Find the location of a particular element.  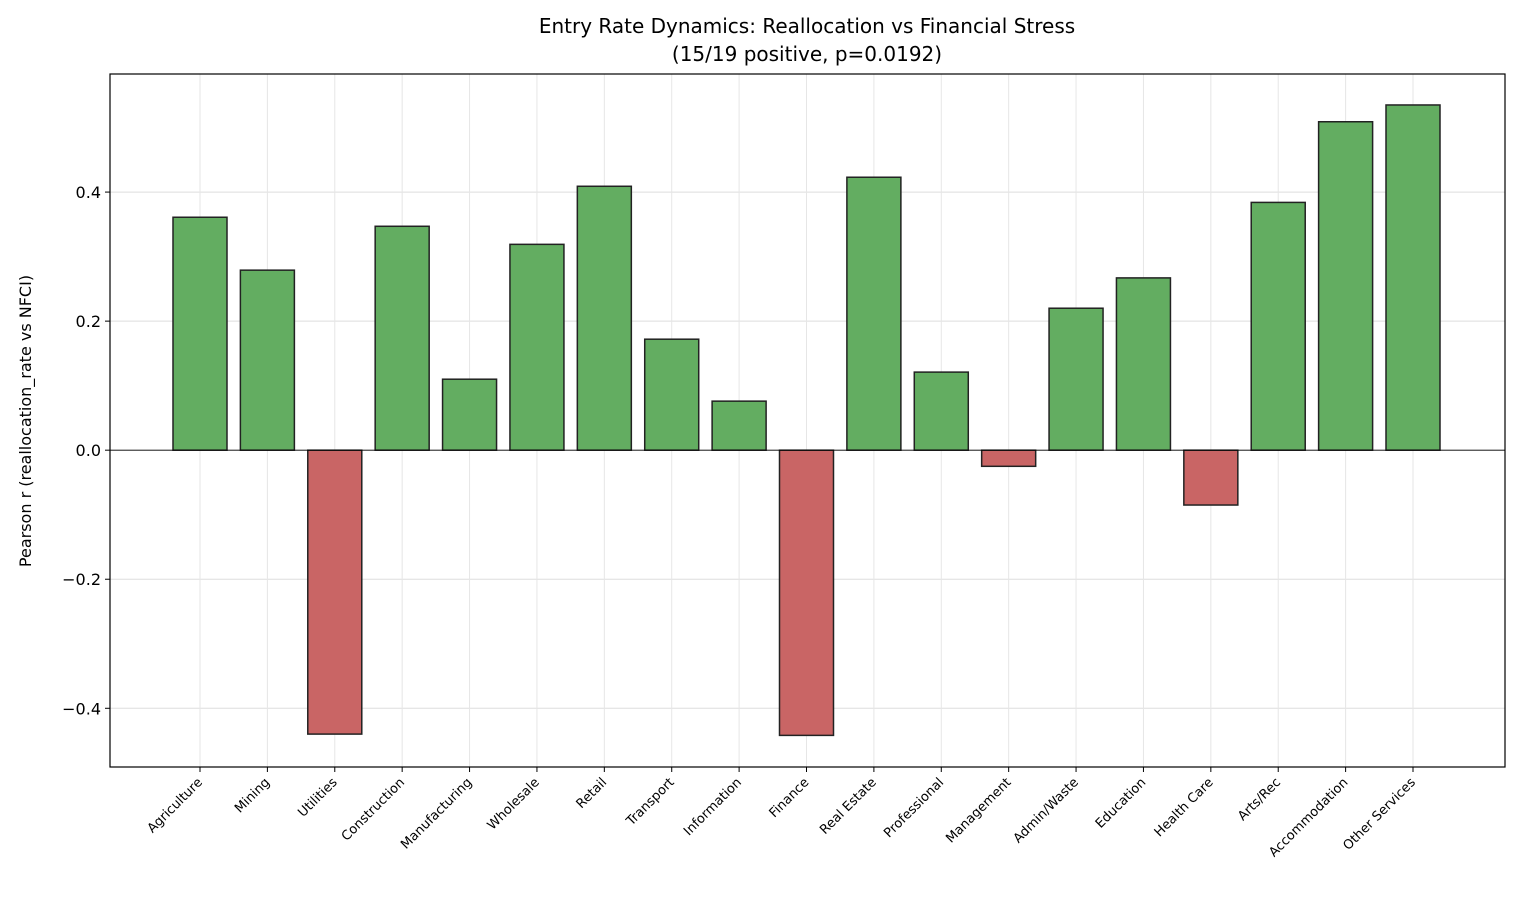

bar-information is located at coordinates (739, 425).